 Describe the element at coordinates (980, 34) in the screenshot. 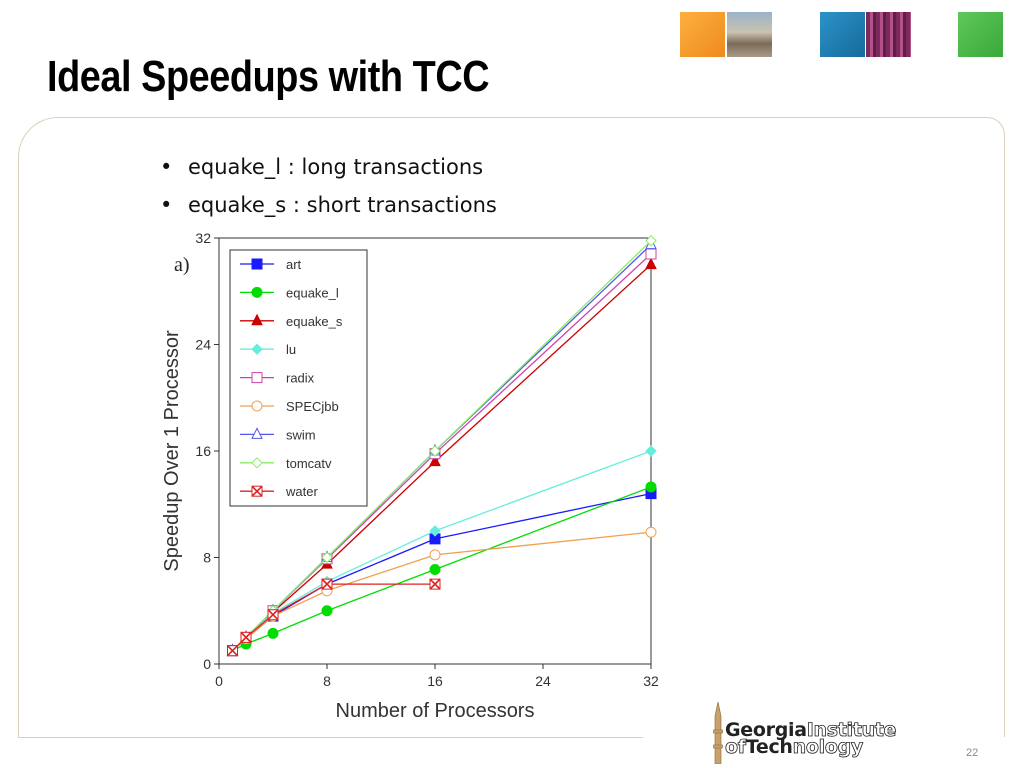

I see `green-tile` at that location.